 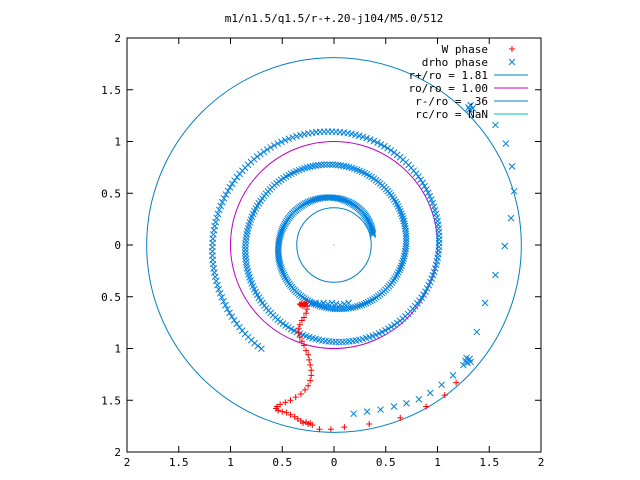 I want to click on x-tick-label-5: 0.5, so click(x=386, y=462).